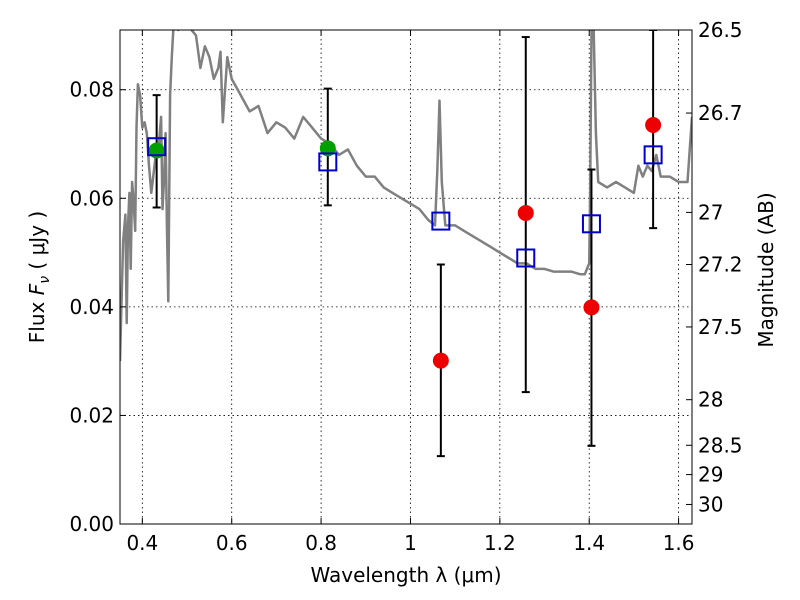  What do you see at coordinates (410, 543) in the screenshot?
I see `x-tick-label: 1` at bounding box center [410, 543].